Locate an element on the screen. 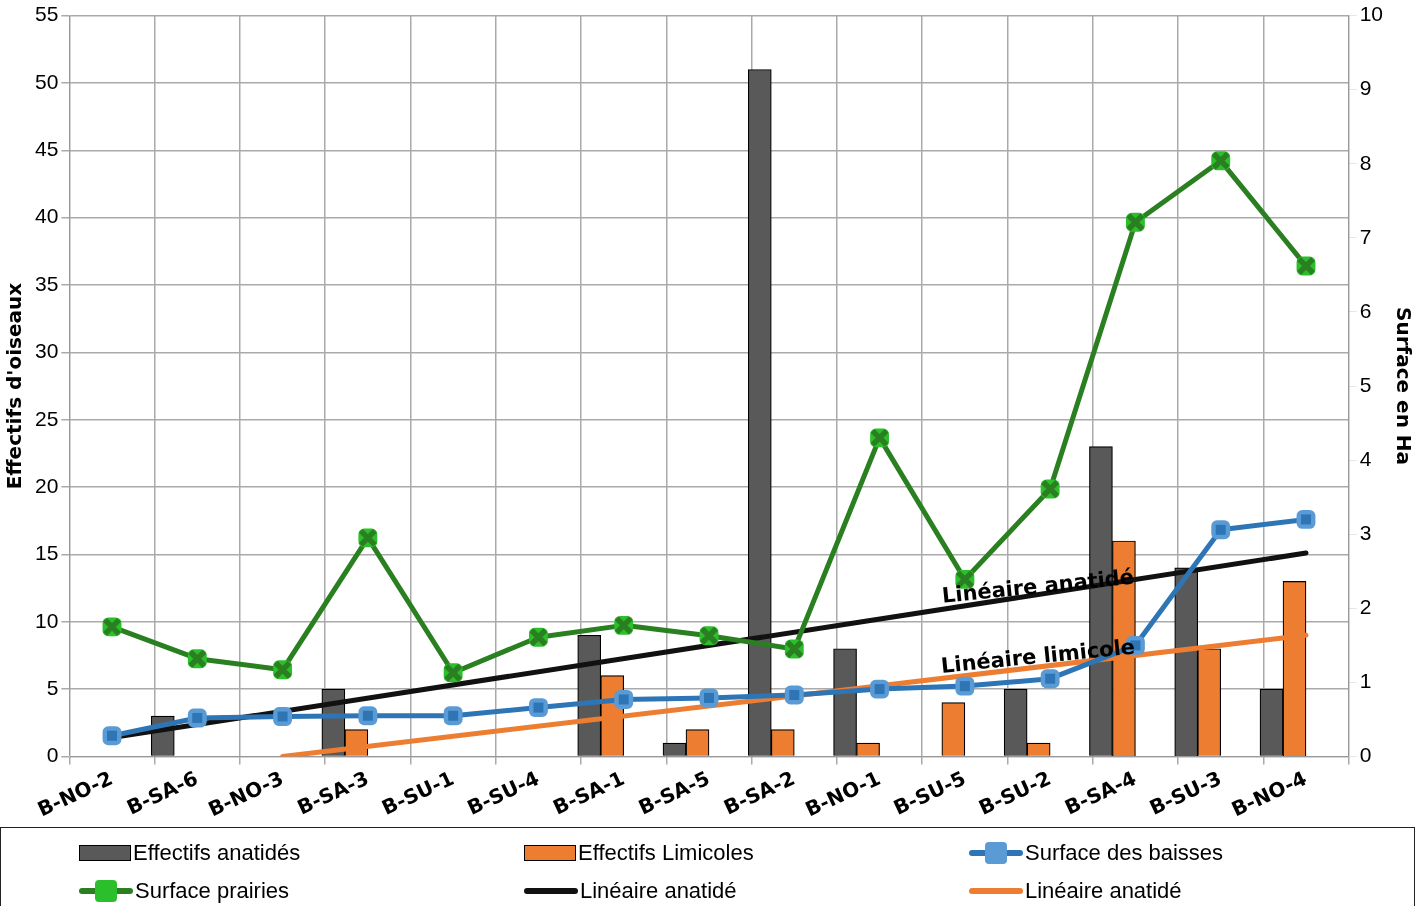 The height and width of the screenshot is (906, 1422). legend-label: Surface prairies is located at coordinates (212, 891).